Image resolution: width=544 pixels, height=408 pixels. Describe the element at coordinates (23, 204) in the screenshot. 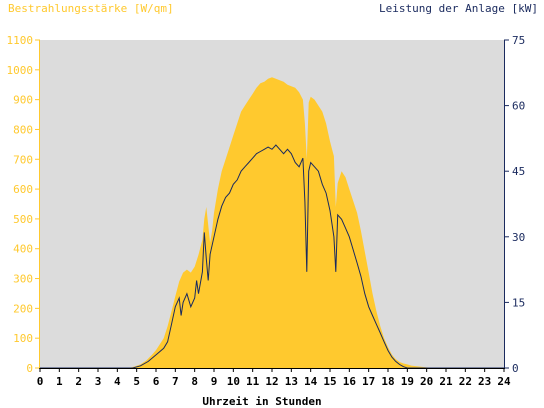

I see `left-axis-ticks: 0 100 200 300 400 500 600 700 800 900 1000 1100` at that location.